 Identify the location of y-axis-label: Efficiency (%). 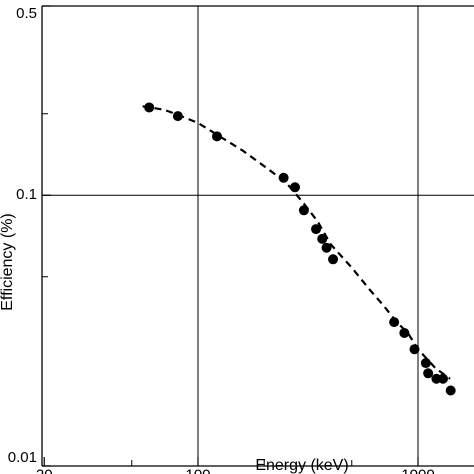
(8, 262).